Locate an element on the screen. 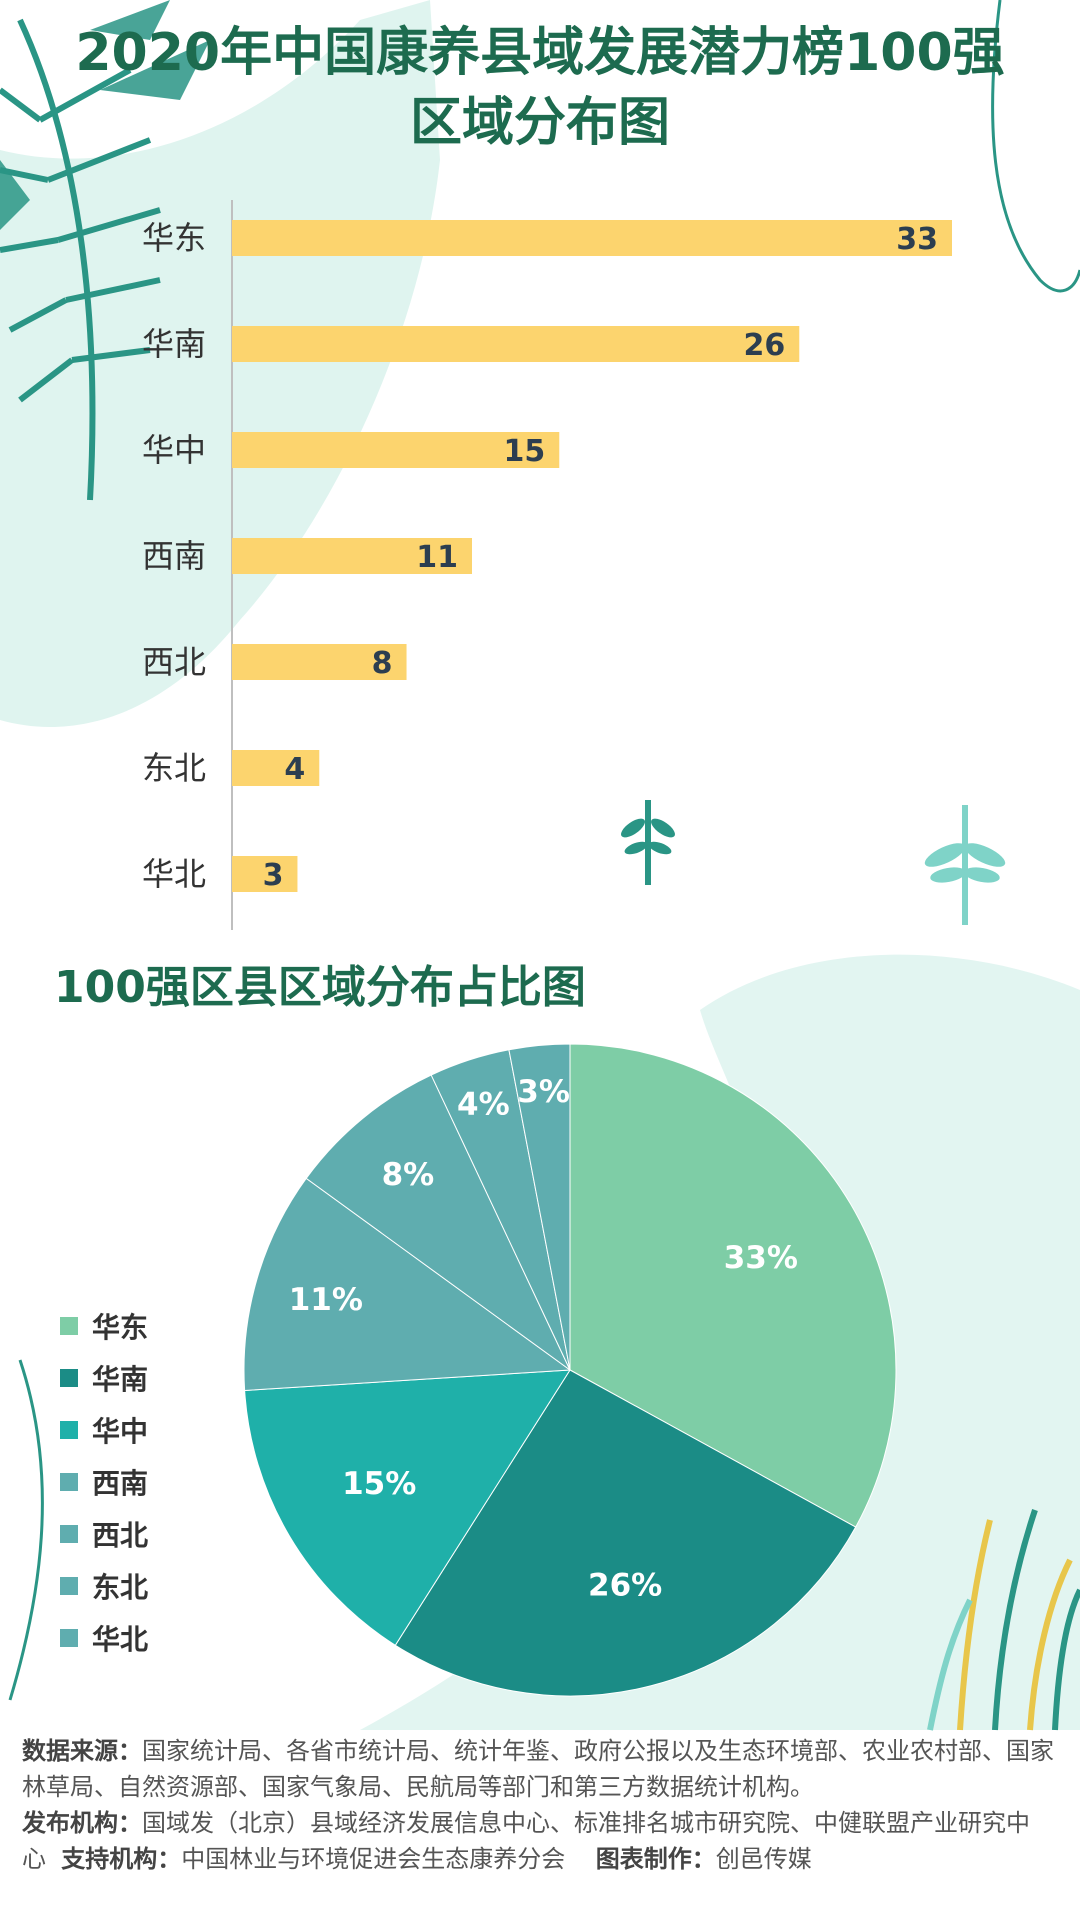  bar-value-label: 33 is located at coordinates (917, 239).